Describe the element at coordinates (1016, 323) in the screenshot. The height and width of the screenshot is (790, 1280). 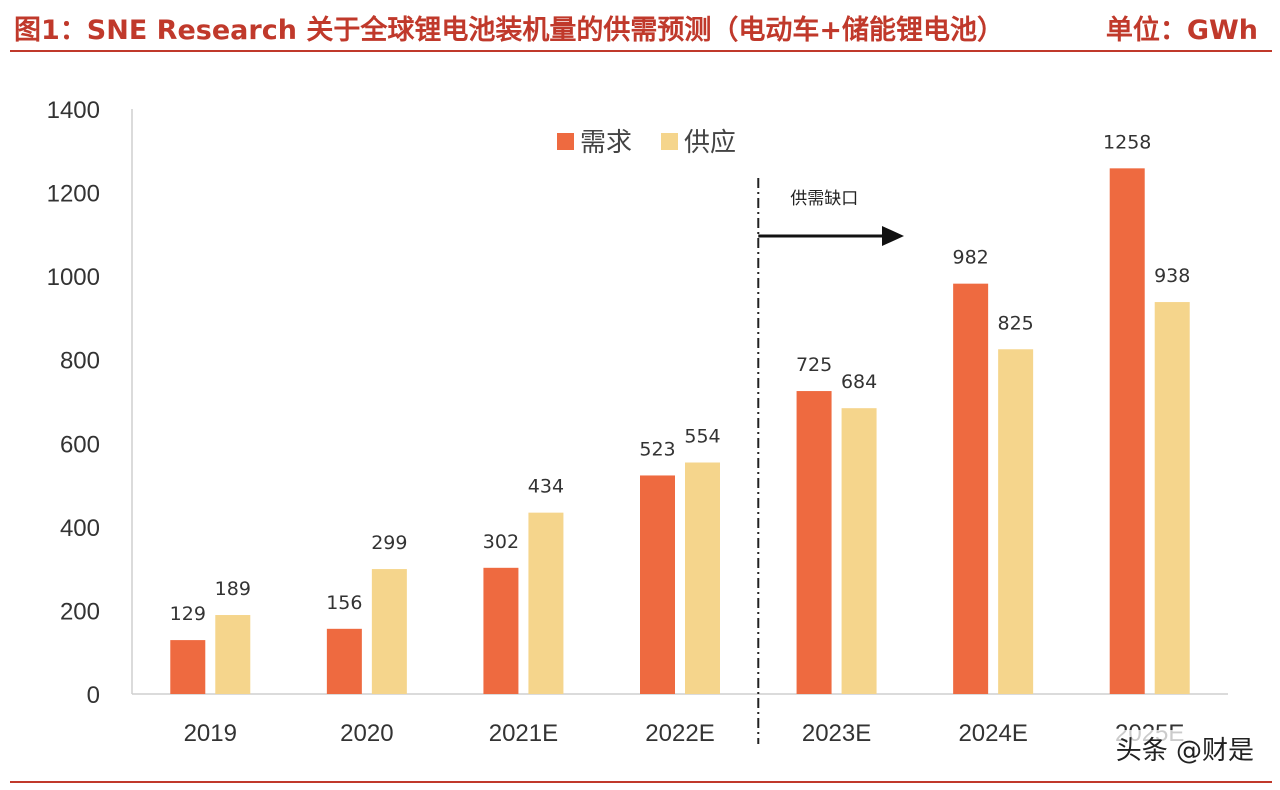
I see `data-label: 825` at that location.